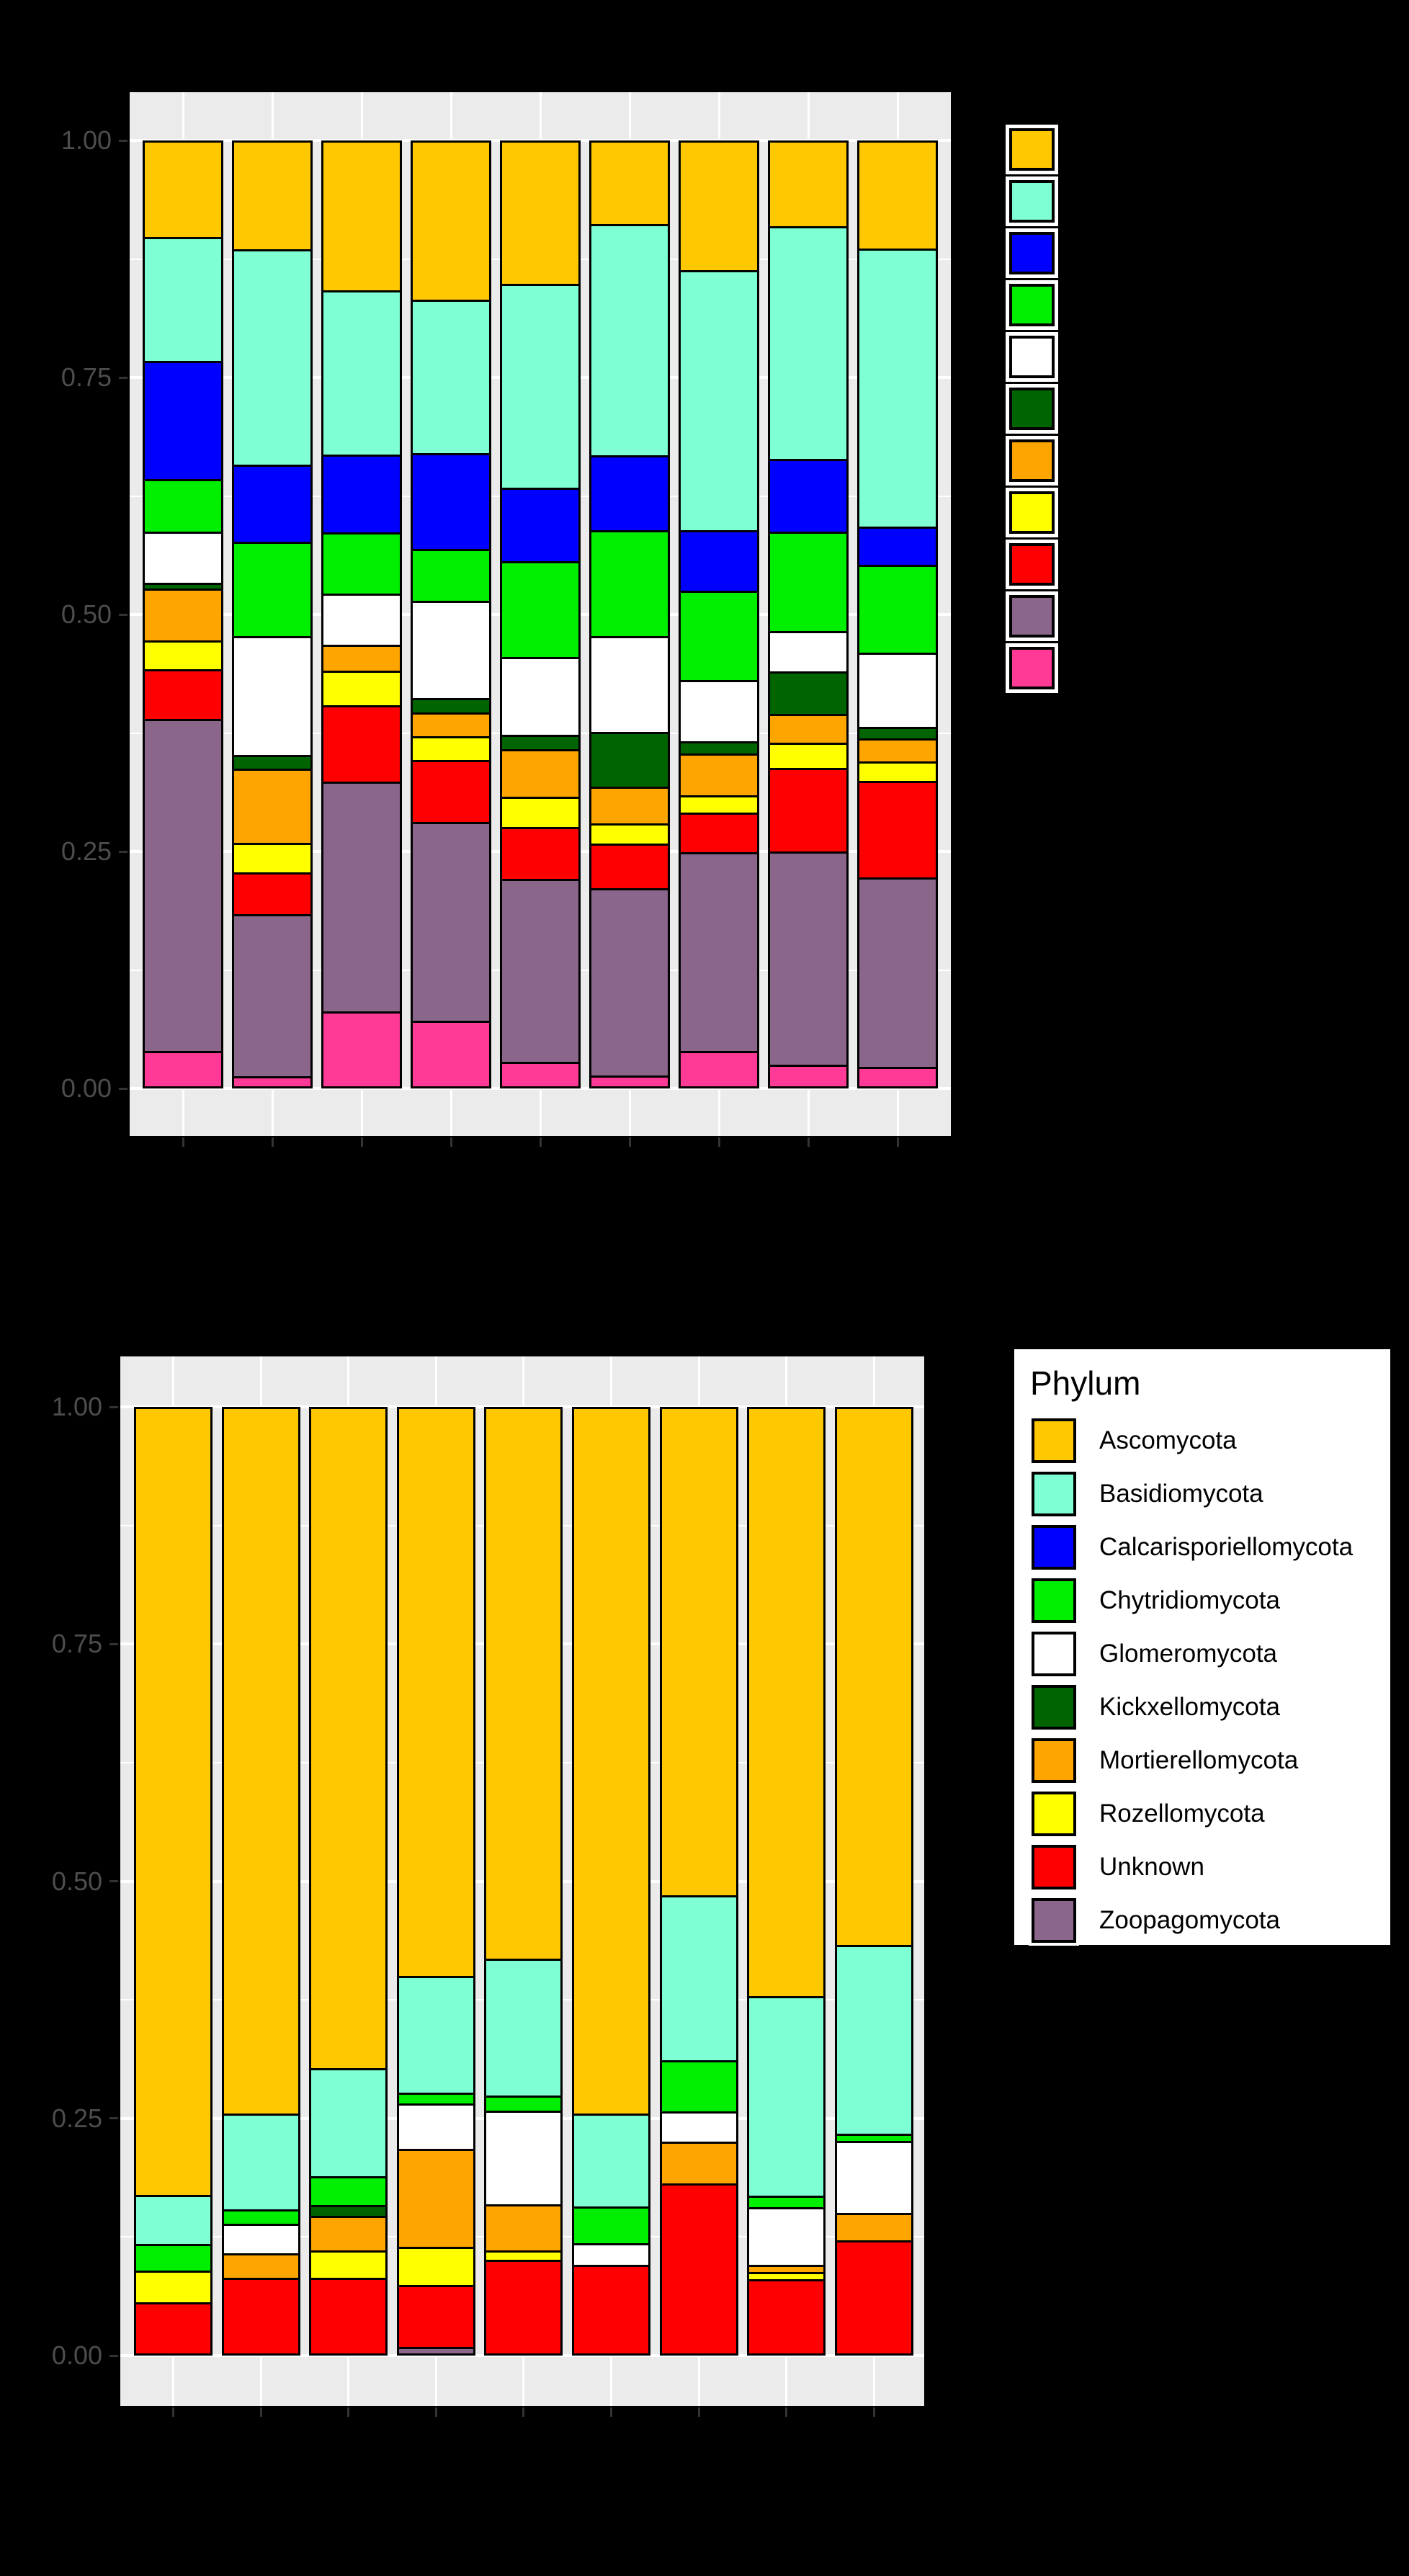  I want to click on legend-key-Glomeromycota, so click(1054, 1654).